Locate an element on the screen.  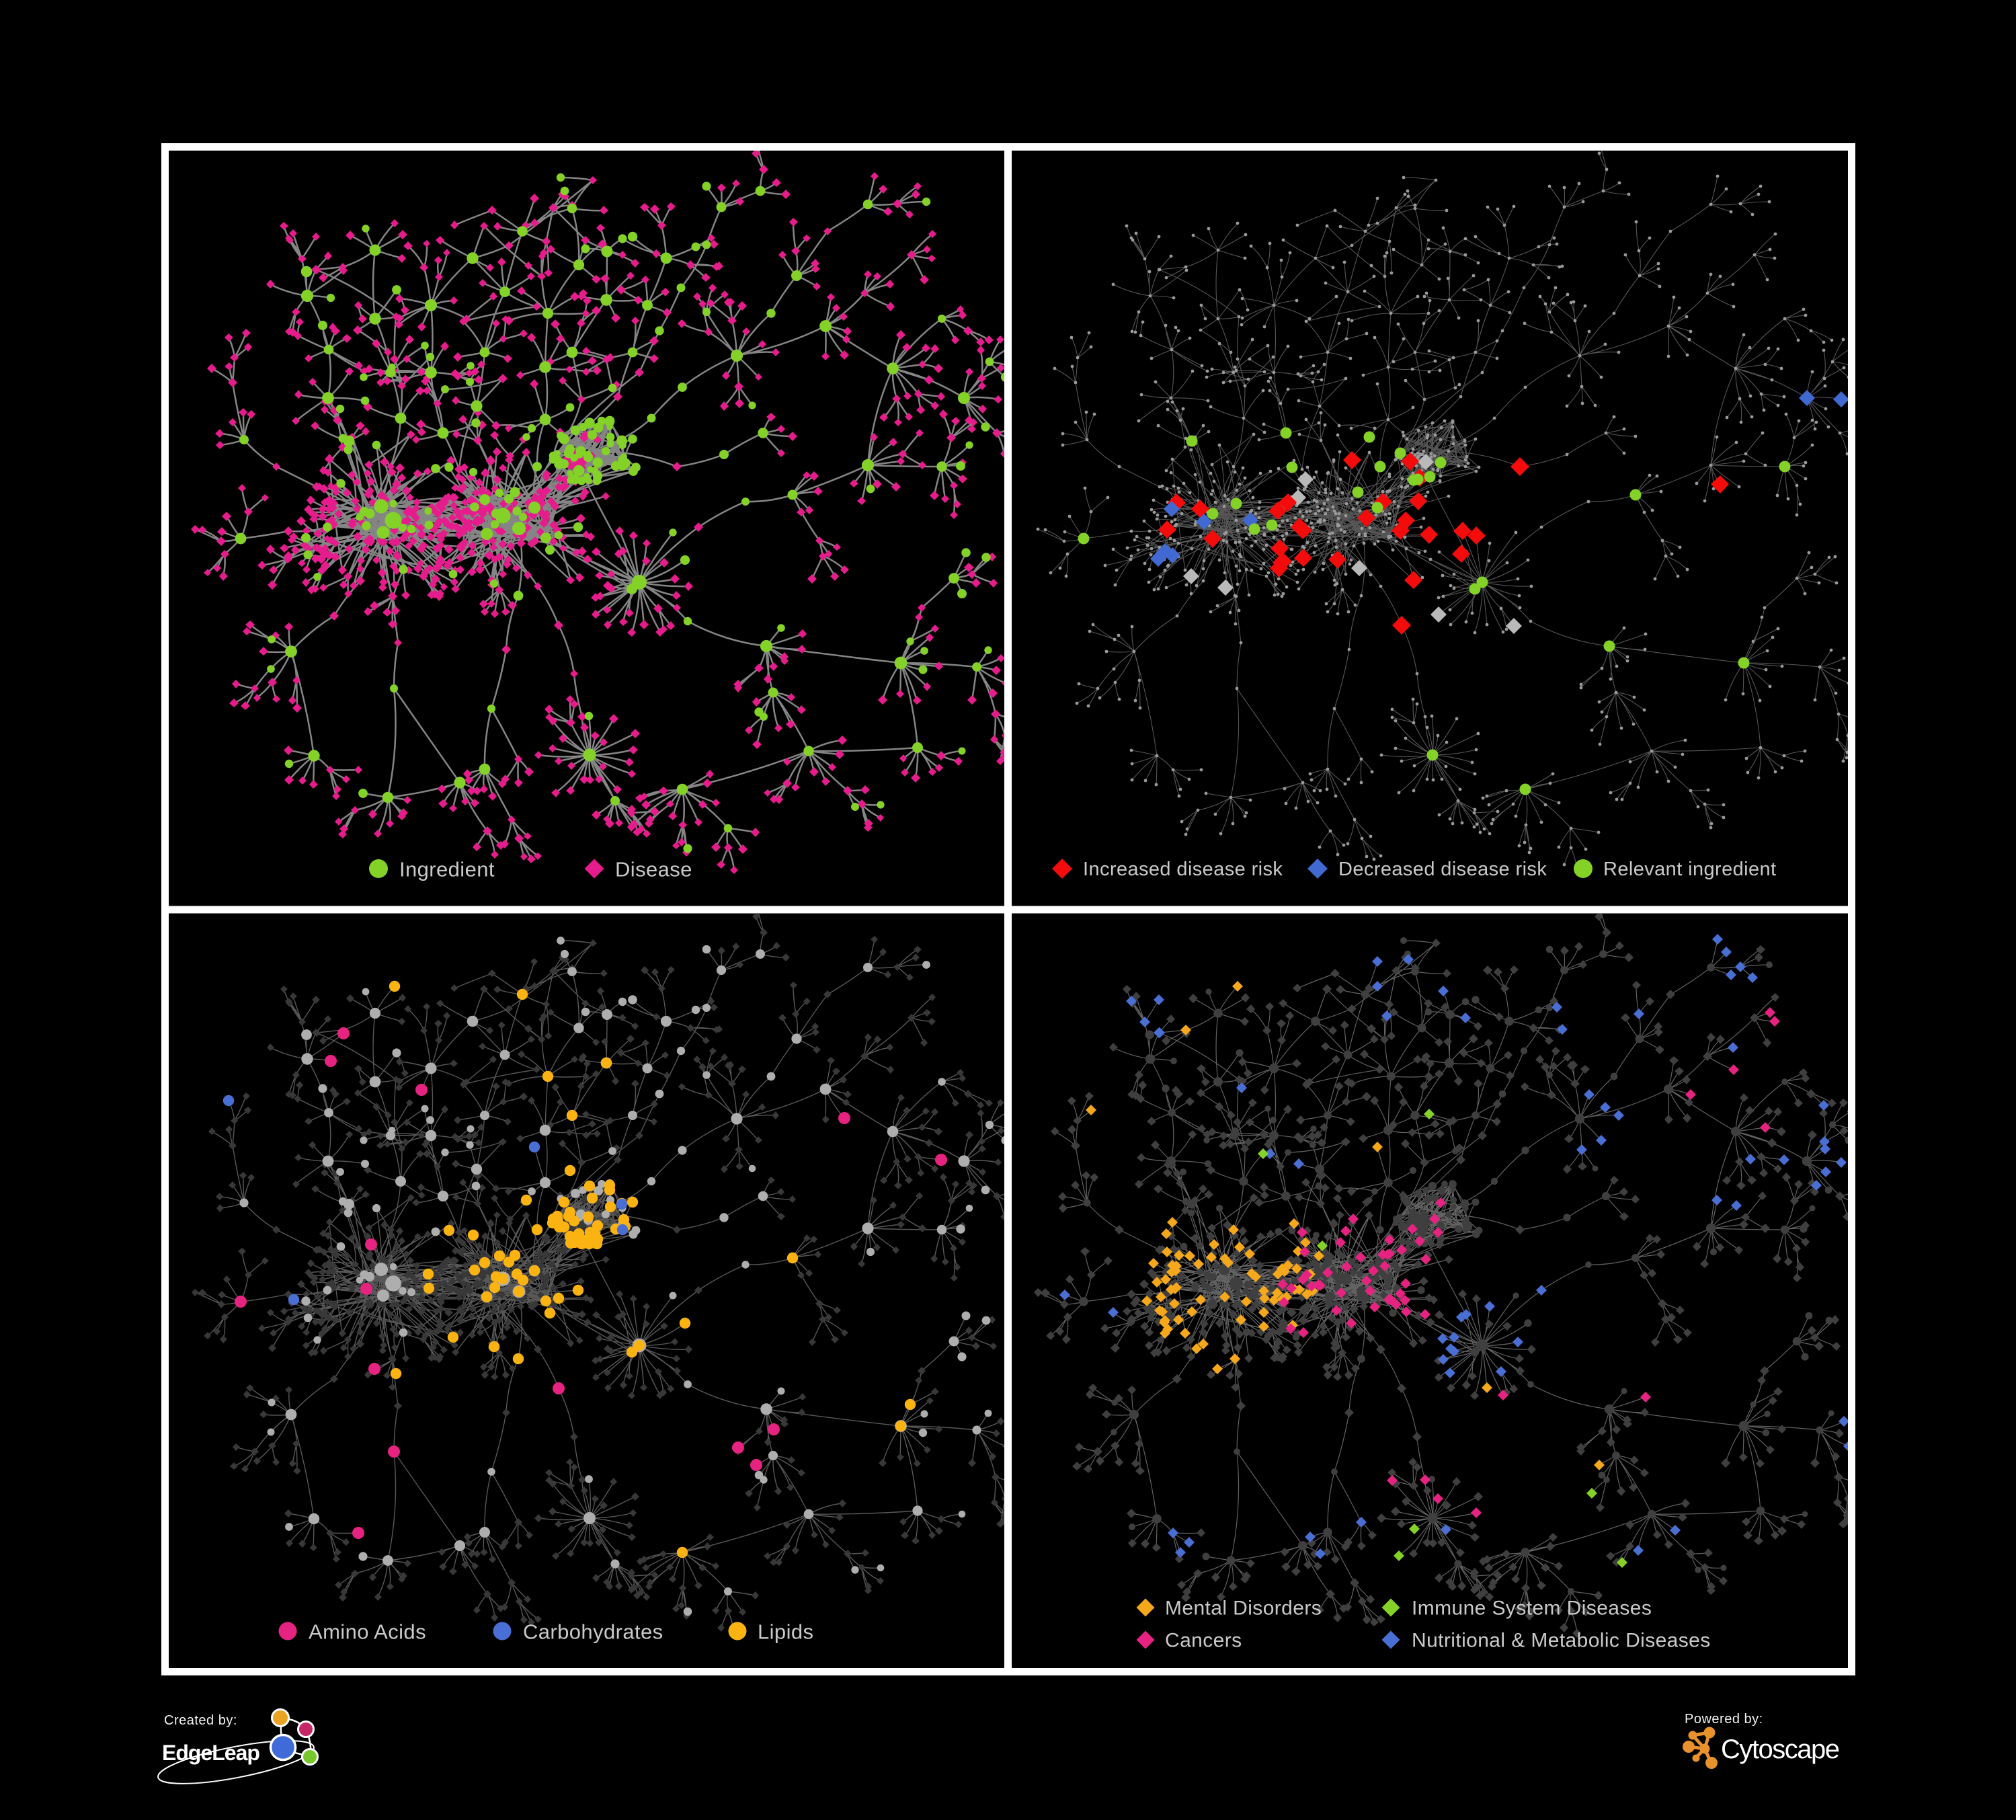
svg-text: Created by: is located at coordinates (200, 1720).